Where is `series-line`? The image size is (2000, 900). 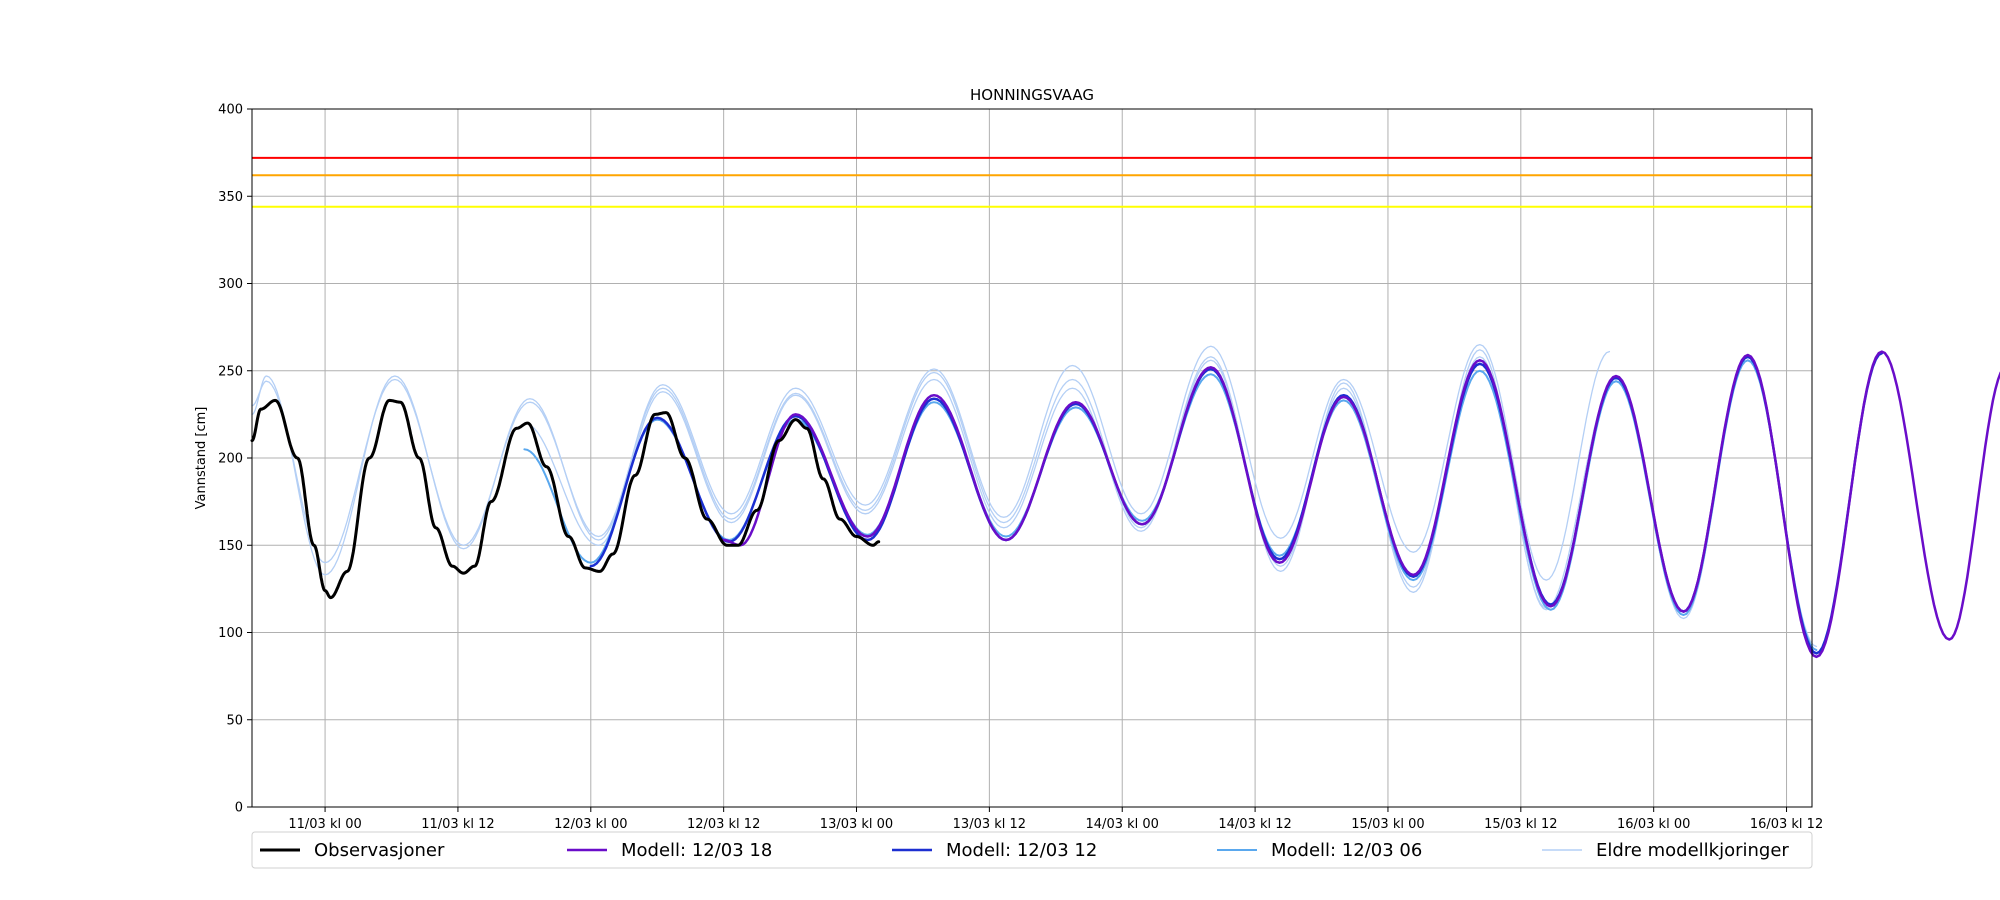
series-line is located at coordinates (565, 499).